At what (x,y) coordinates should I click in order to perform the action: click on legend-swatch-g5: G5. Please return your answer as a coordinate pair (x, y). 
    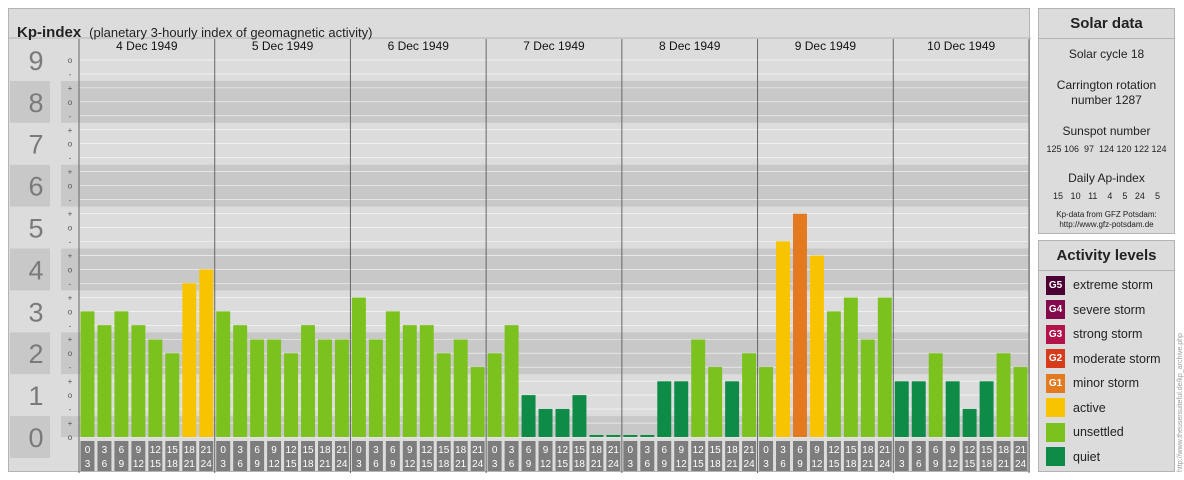
    Looking at the image, I should click on (1055, 285).